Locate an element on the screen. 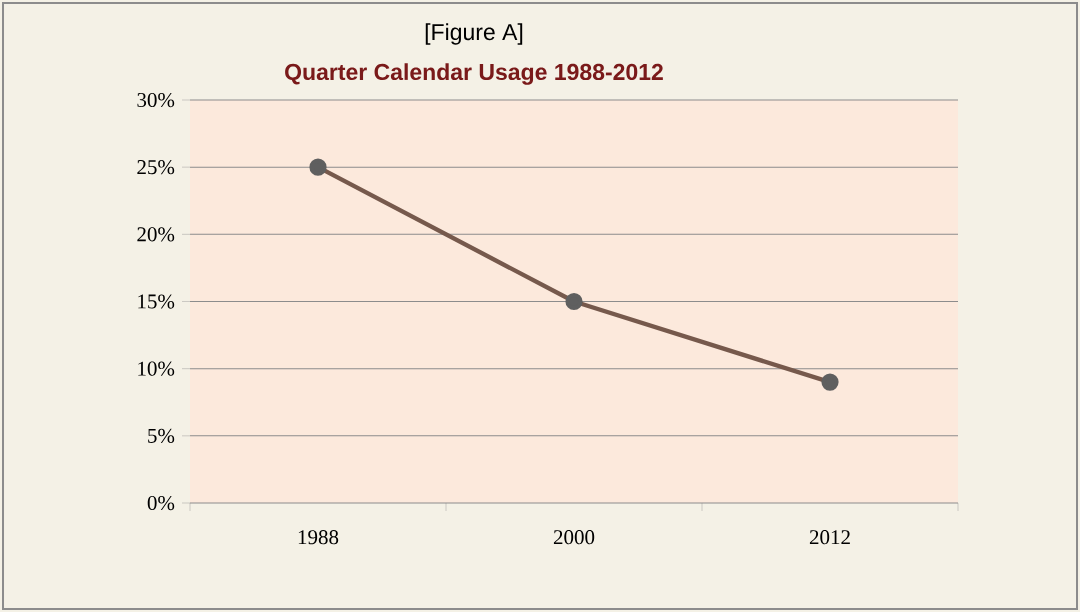 The height and width of the screenshot is (612, 1080). y-tick-label: 15% is located at coordinates (156, 301).